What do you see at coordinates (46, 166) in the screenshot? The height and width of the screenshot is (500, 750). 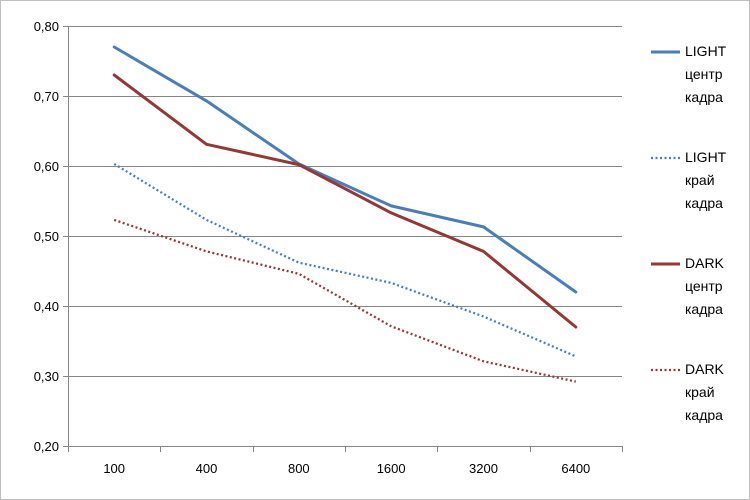 I see `y-tick-label: 0,60` at bounding box center [46, 166].